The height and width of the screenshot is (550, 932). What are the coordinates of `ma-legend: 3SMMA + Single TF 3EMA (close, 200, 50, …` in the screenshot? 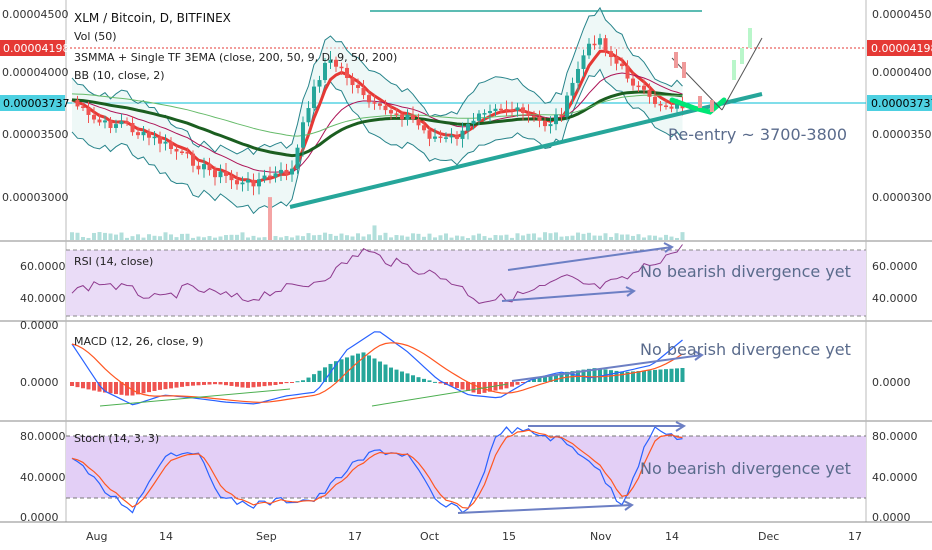 It's located at (235, 57).